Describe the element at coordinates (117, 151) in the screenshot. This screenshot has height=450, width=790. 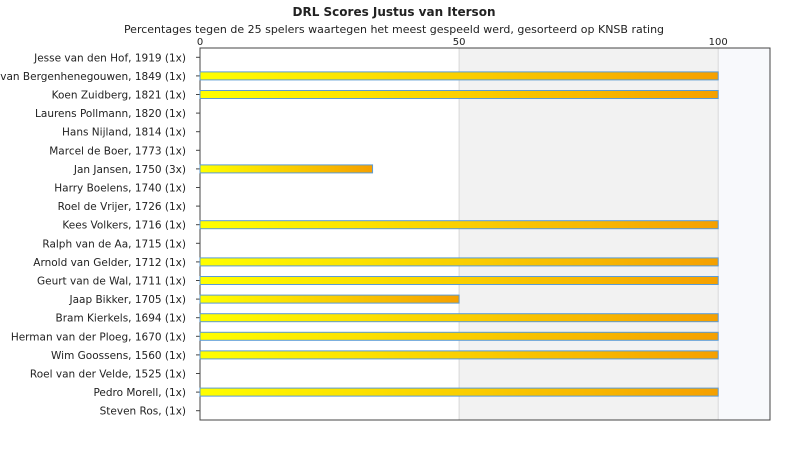
I see `category-label: Marcel de Boer, 1773 (1x)` at that location.